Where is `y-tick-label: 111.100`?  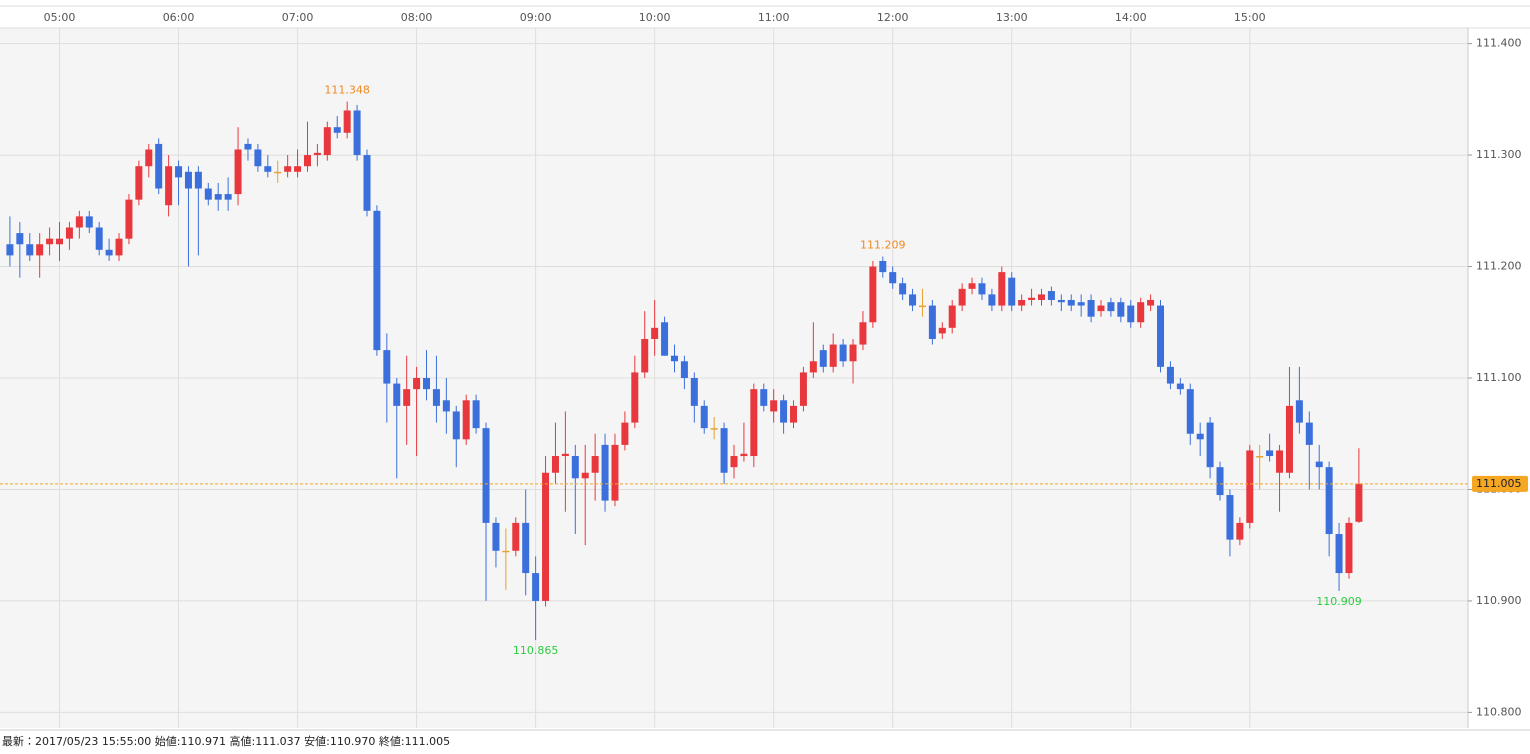
y-tick-label: 111.100 is located at coordinates (1499, 377).